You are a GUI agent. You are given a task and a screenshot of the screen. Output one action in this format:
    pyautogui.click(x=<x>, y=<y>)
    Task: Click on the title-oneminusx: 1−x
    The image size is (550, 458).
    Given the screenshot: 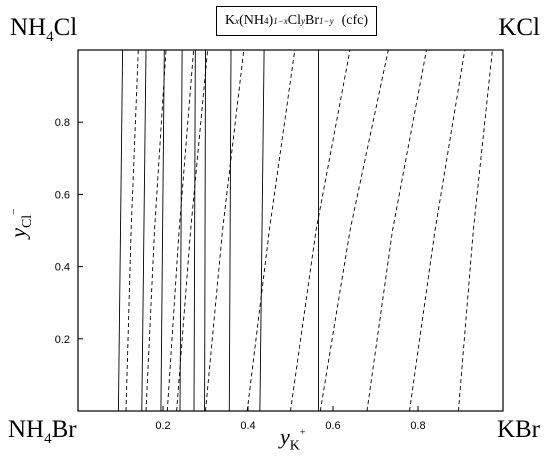 What is the action you would take?
    pyautogui.click(x=280, y=21)
    